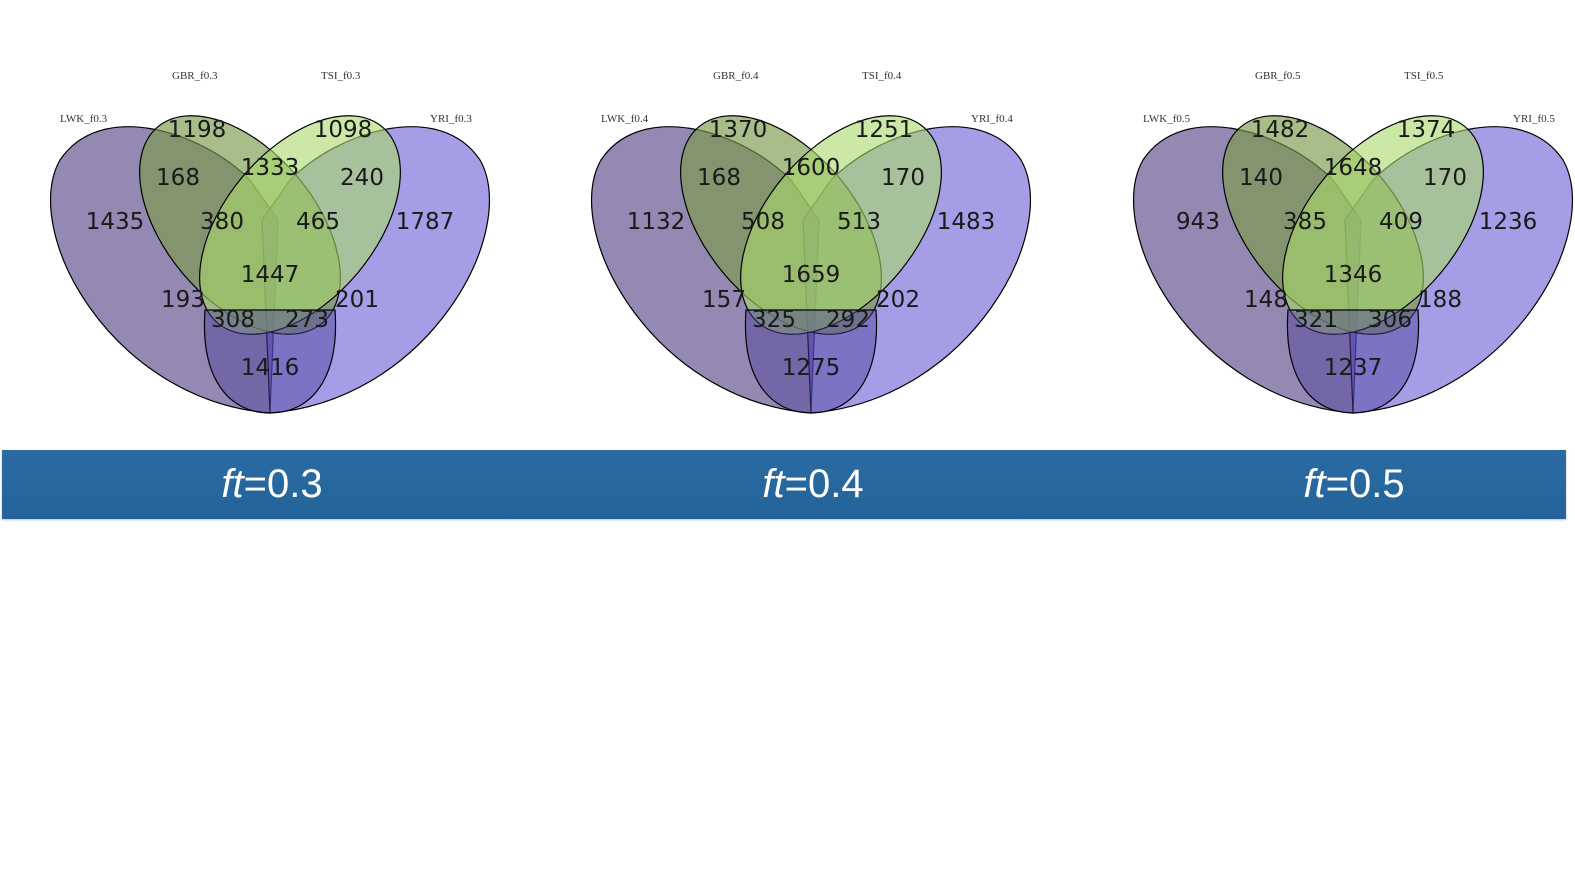  Describe the element at coordinates (341, 76) in the screenshot. I see `label-tsi: TSI_f0.3` at that location.